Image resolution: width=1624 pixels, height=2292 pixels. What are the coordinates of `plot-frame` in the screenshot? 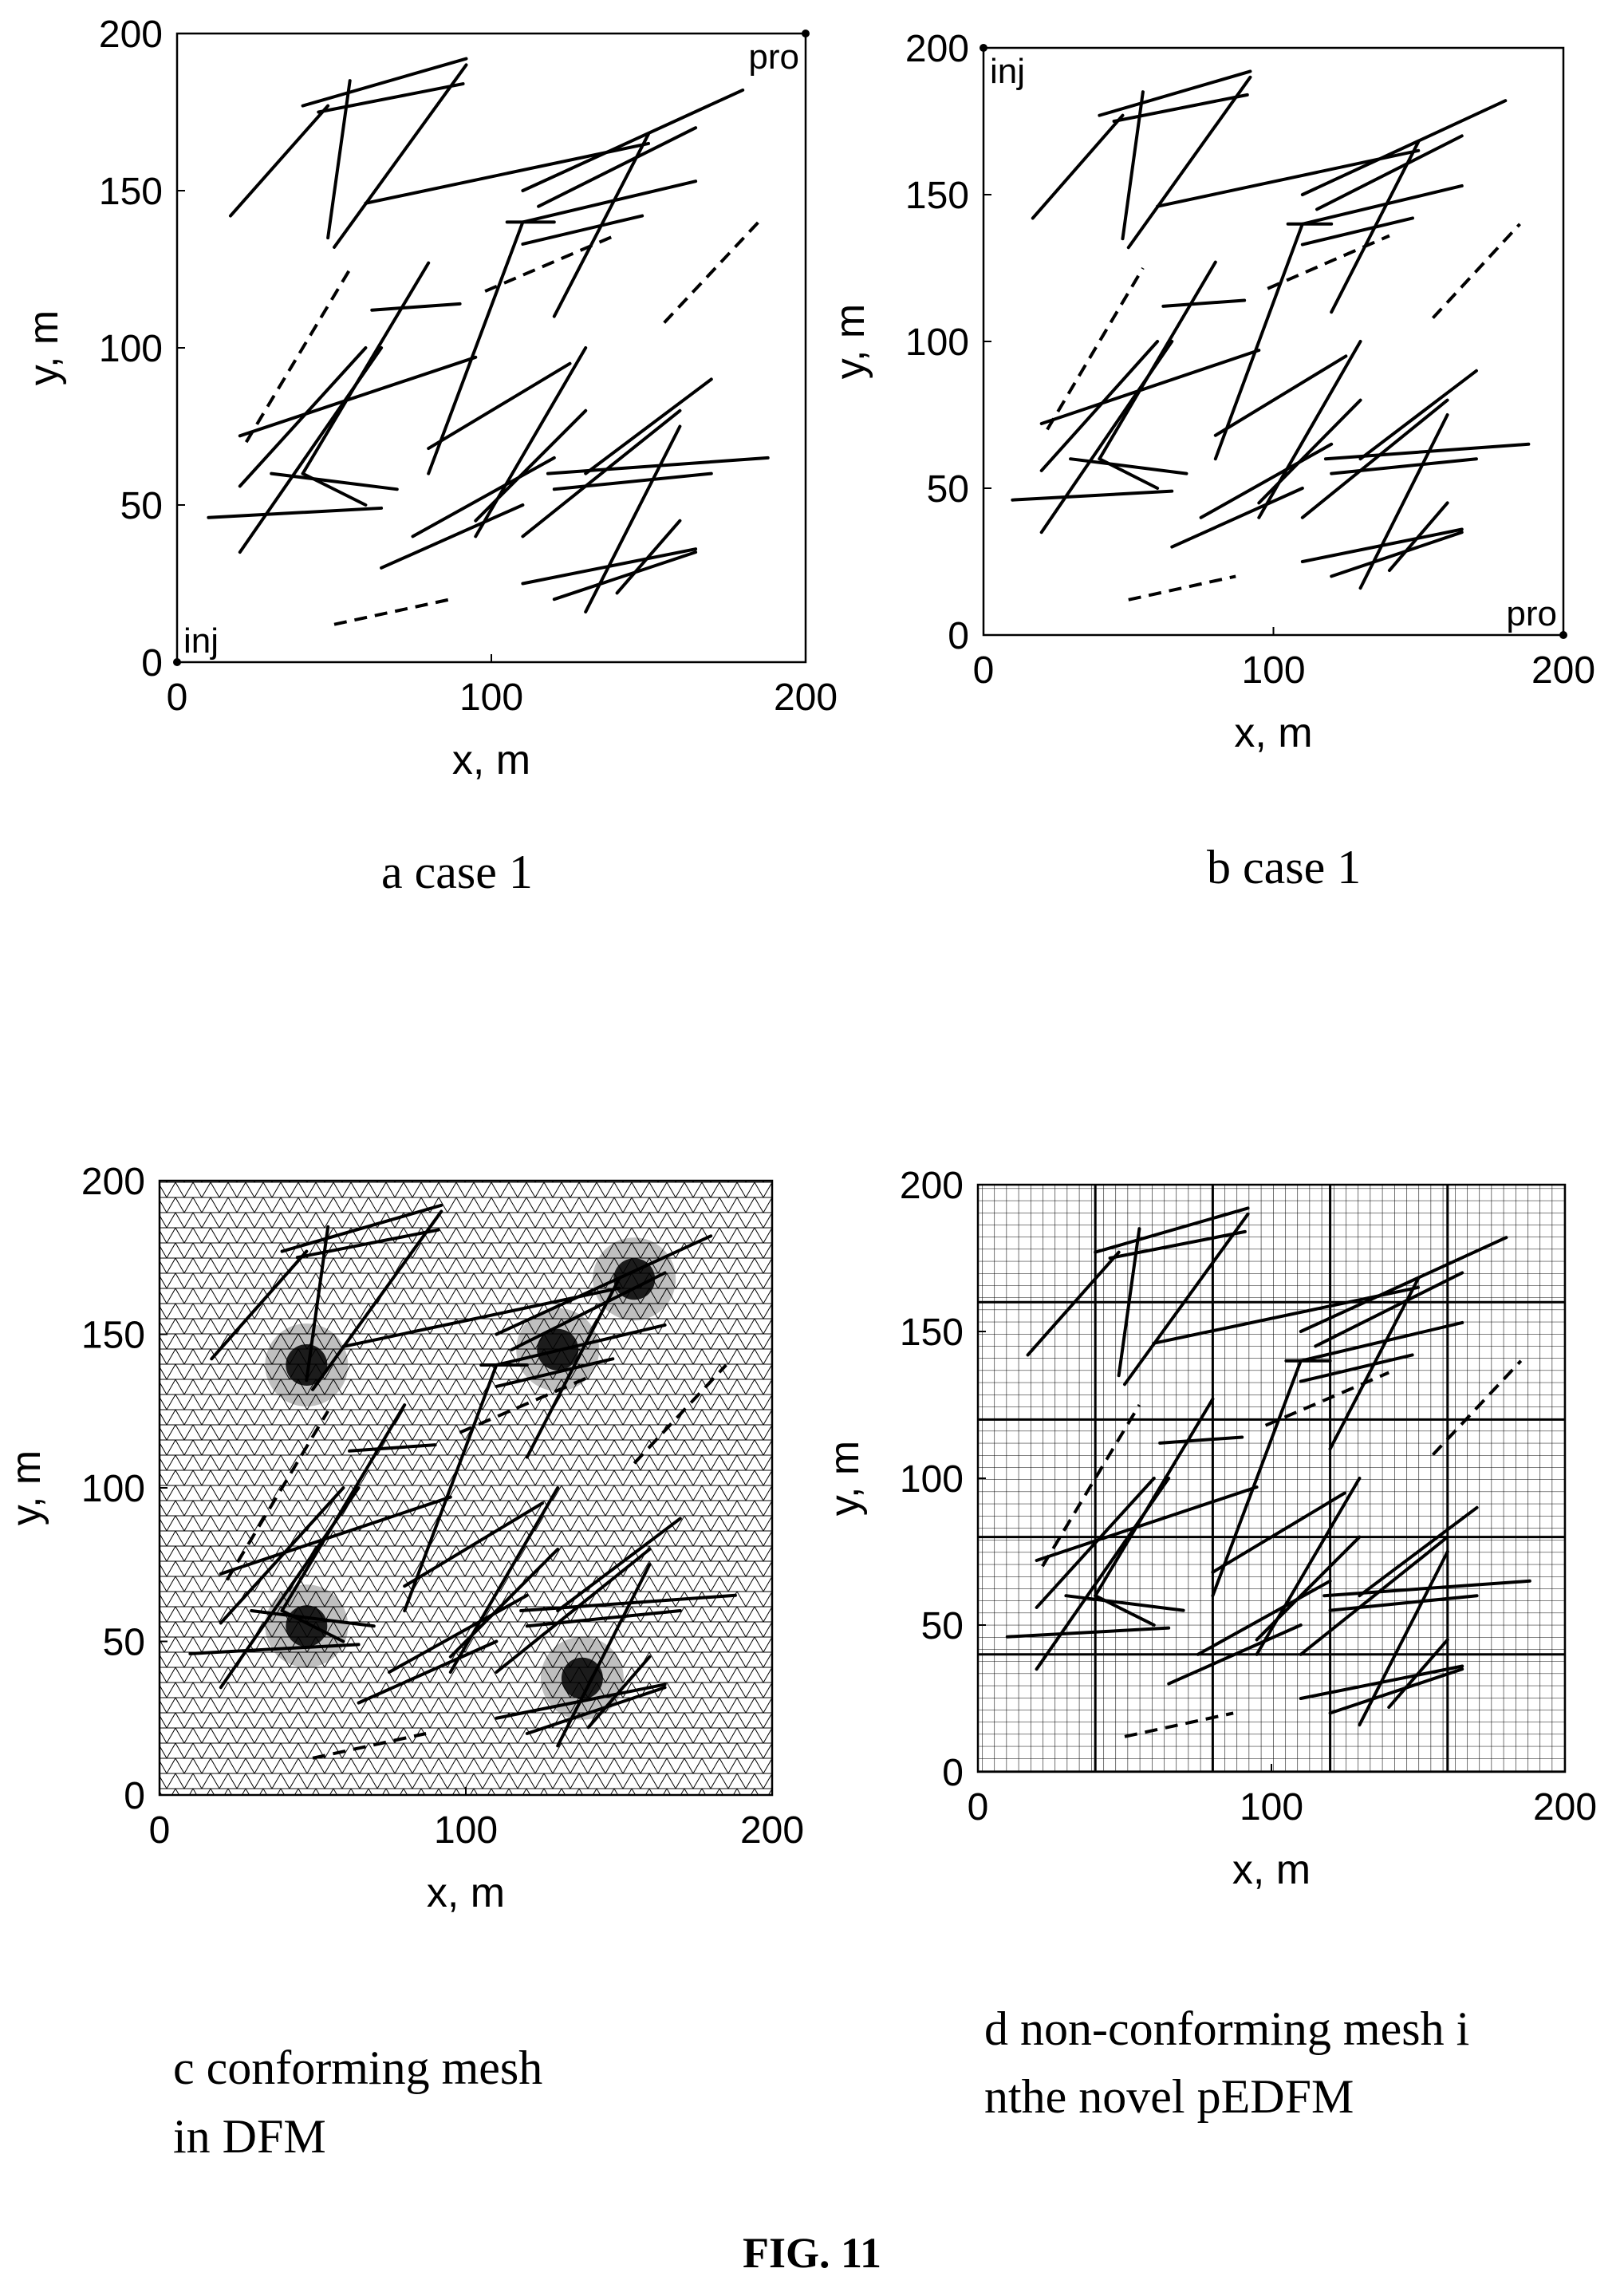 It's located at (1273, 341).